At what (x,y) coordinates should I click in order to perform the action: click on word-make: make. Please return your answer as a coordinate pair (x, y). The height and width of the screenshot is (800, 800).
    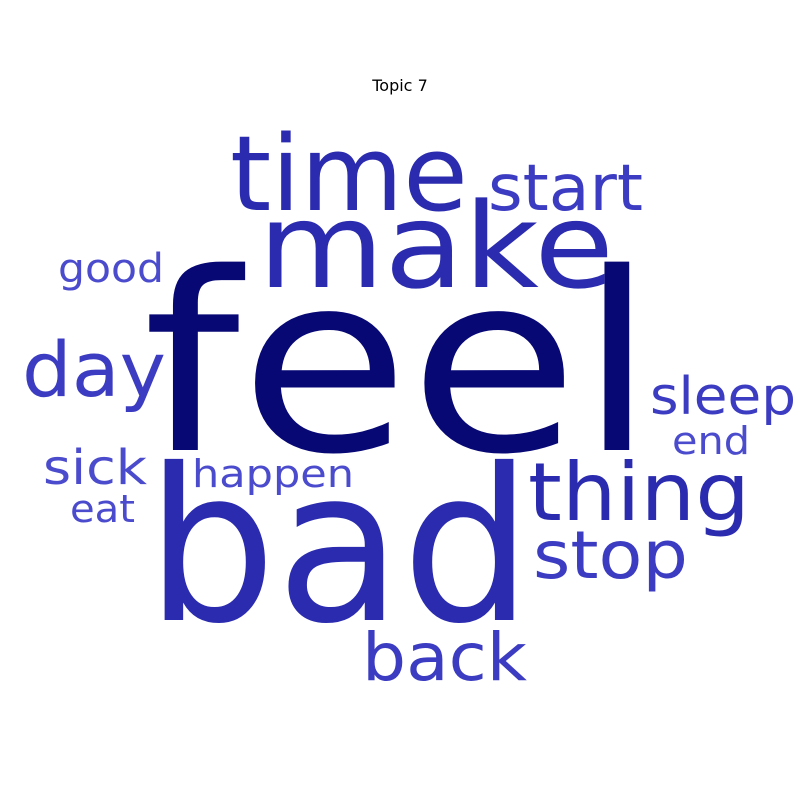
    Looking at the image, I should click on (436, 246).